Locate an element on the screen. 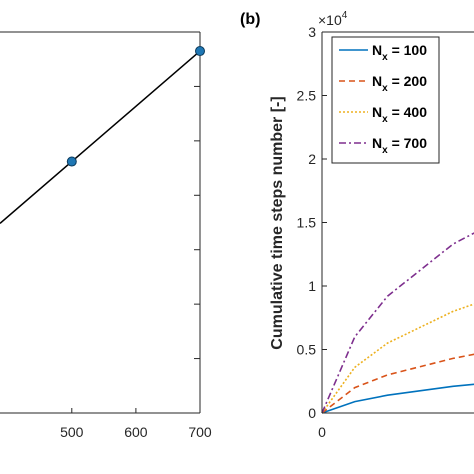 This screenshot has width=474, height=474. legend-label-3: Nx = 700 is located at coordinates (399, 145).